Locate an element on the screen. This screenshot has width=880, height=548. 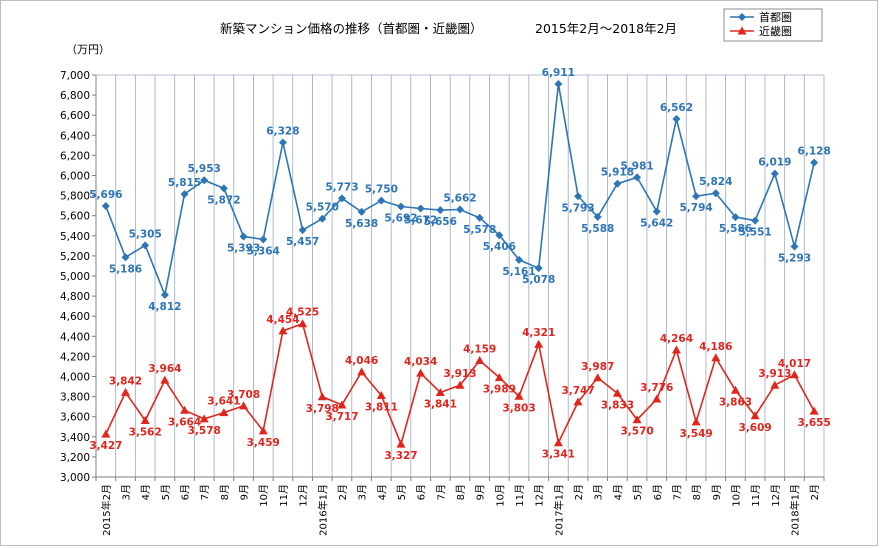
x-tick-label: 9月 is located at coordinates (717, 492).